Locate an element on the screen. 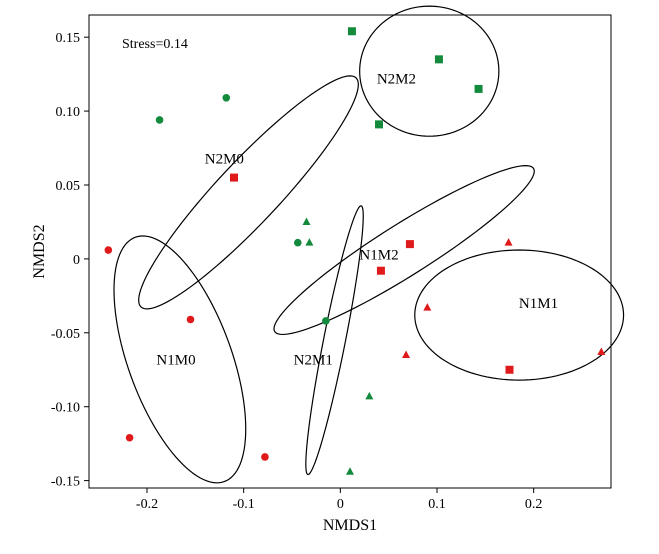 The image size is (659, 554). label-n1m1: N1M1 is located at coordinates (538, 304).